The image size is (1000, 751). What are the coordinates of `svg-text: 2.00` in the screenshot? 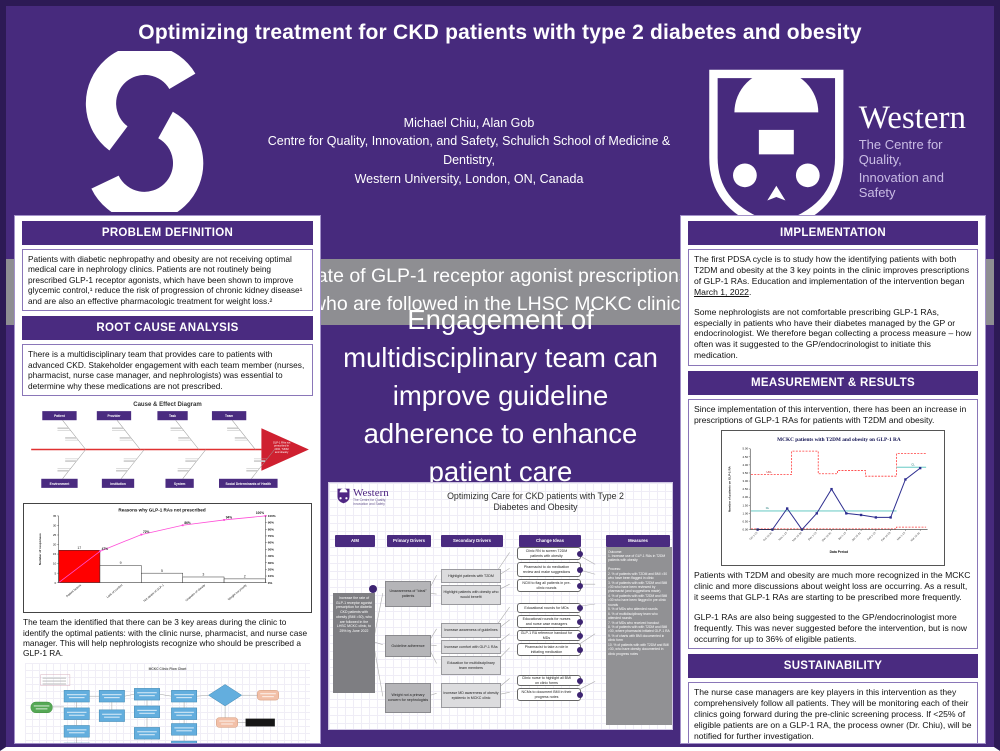 It's located at (746, 497).